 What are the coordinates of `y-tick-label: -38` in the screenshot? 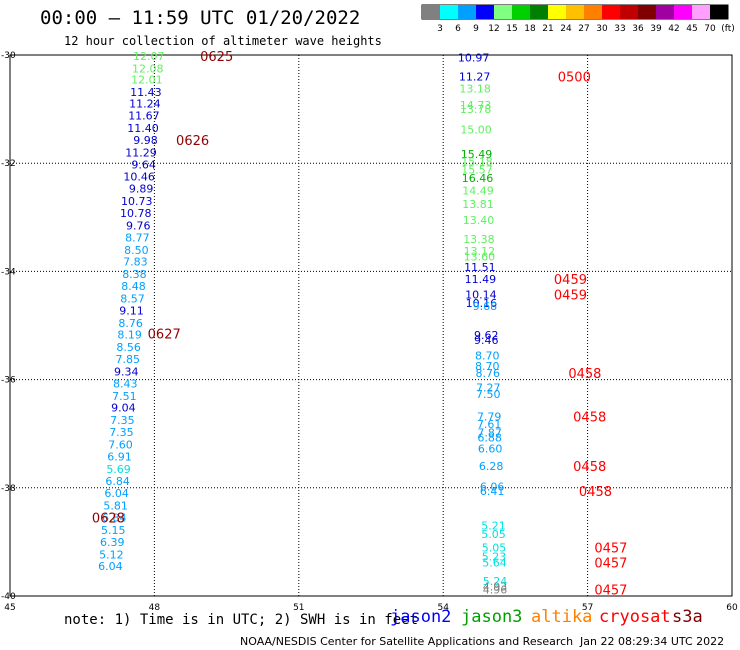 It's located at (8, 489).